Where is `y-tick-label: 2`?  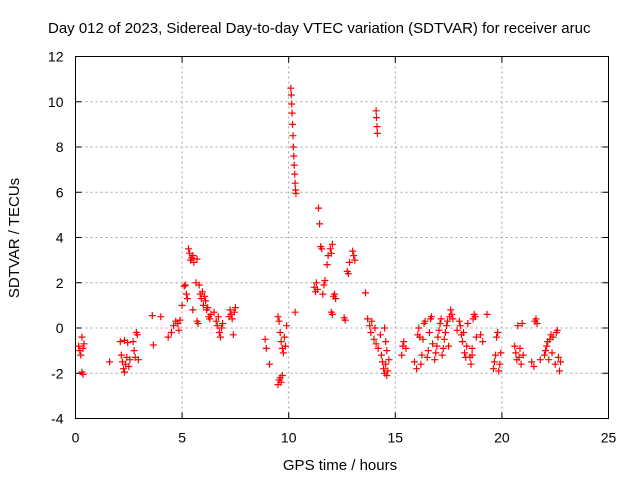 y-tick-label: 2 is located at coordinates (60, 283).